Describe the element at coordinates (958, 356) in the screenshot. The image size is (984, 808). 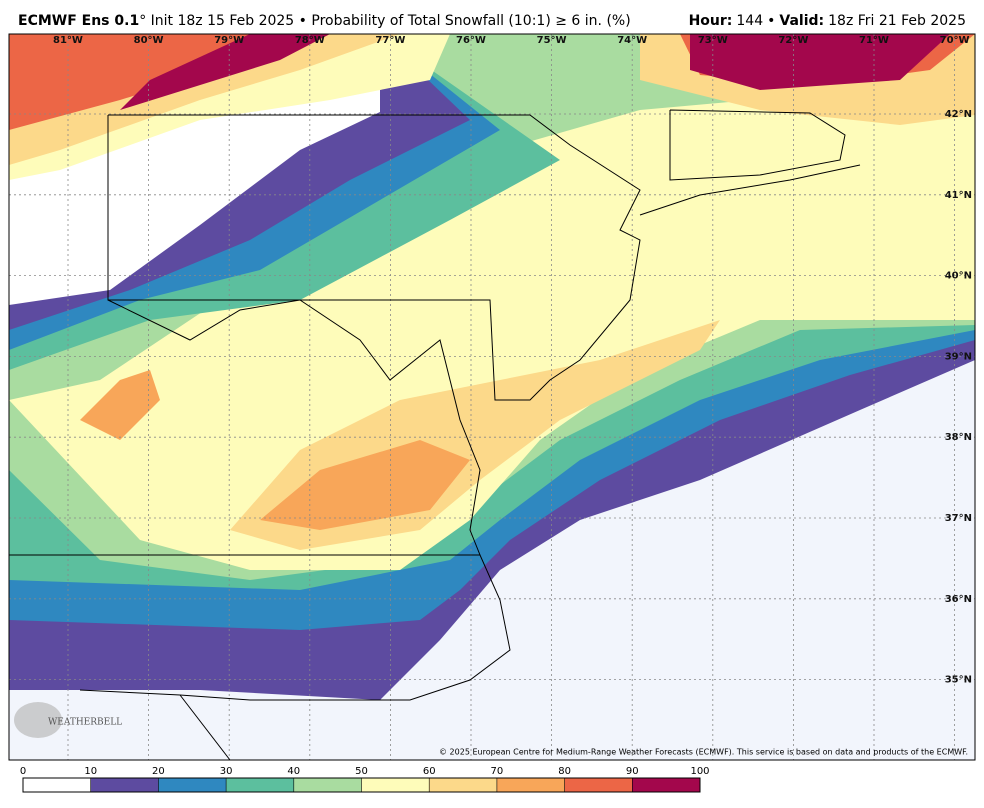
I see `lat-label: 39°N` at that location.